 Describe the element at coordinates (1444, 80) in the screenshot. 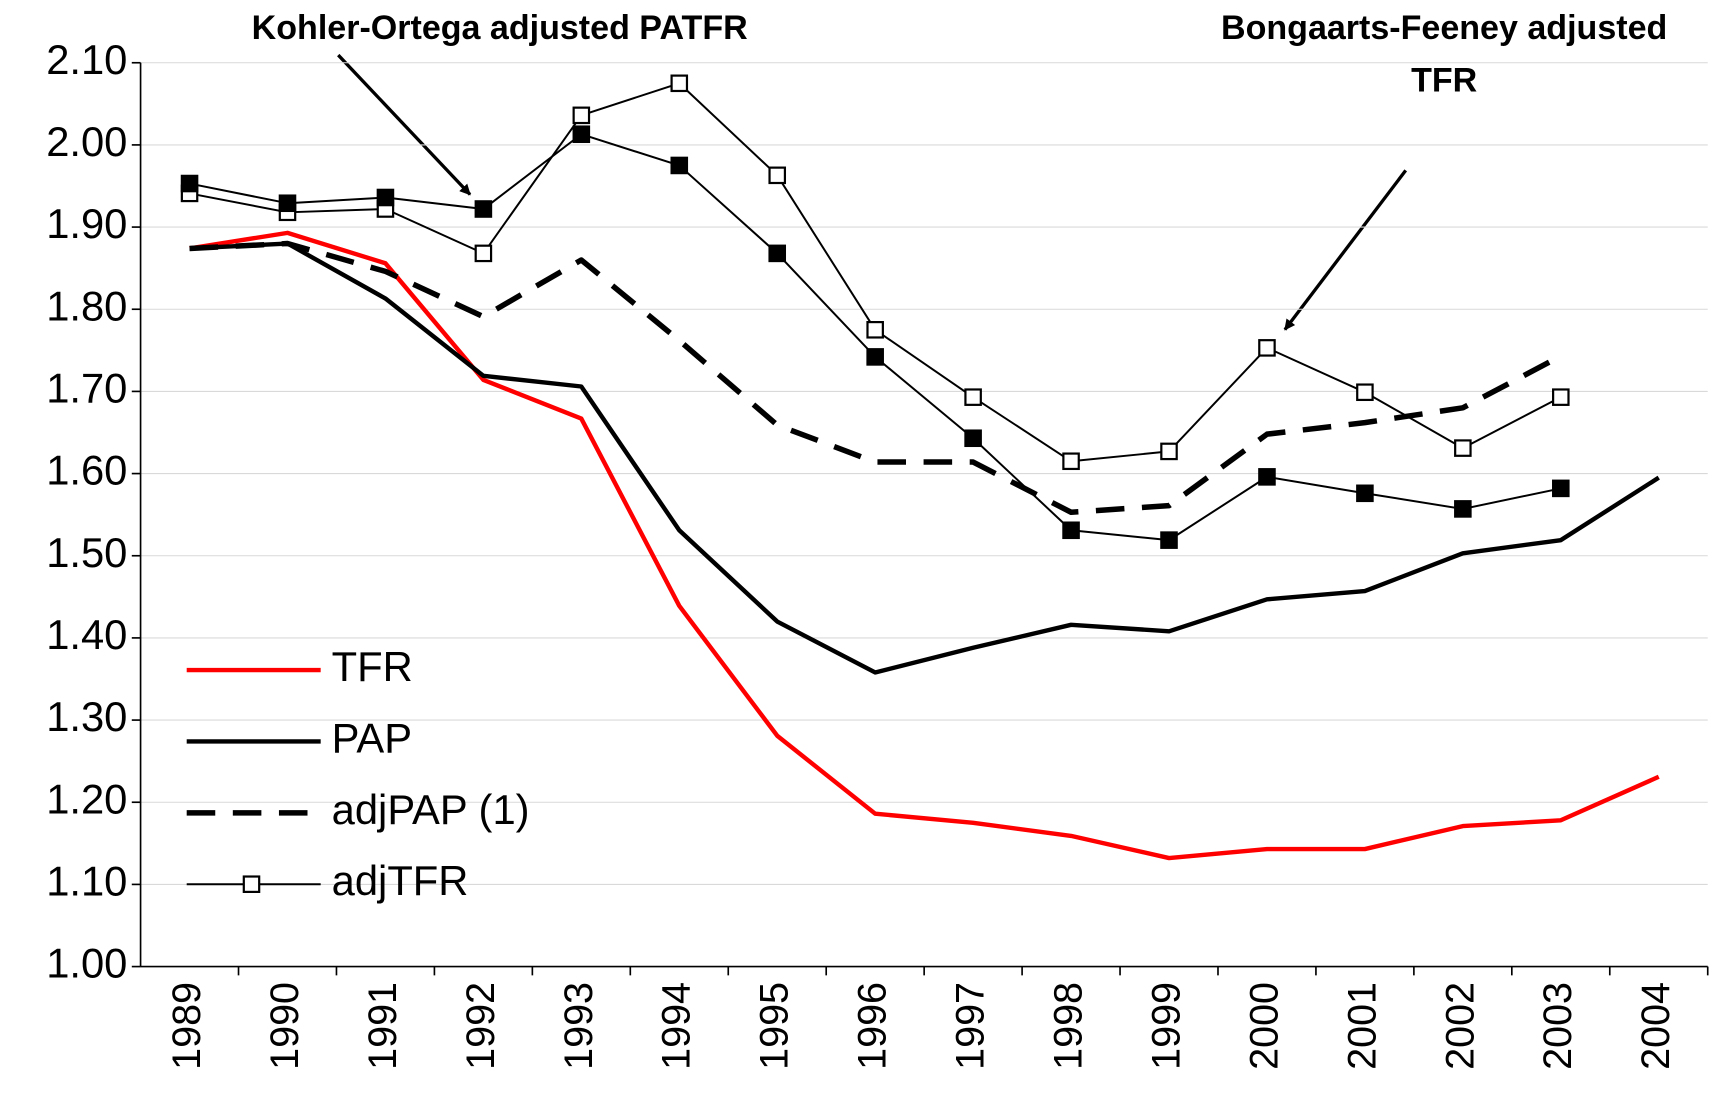

I see `annotation: TFR` at that location.